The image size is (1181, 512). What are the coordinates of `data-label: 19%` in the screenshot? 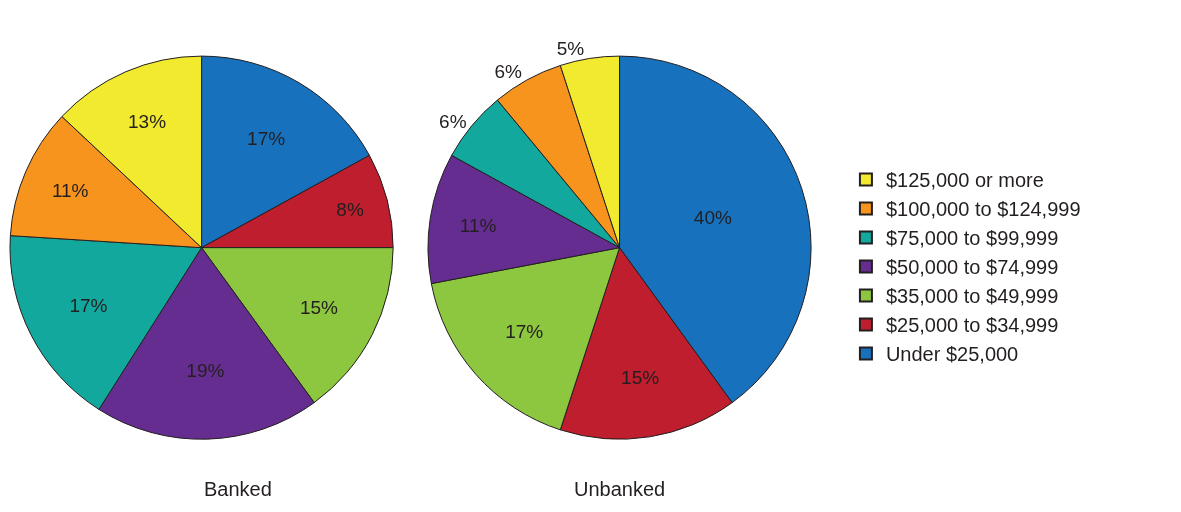 It's located at (205, 370).